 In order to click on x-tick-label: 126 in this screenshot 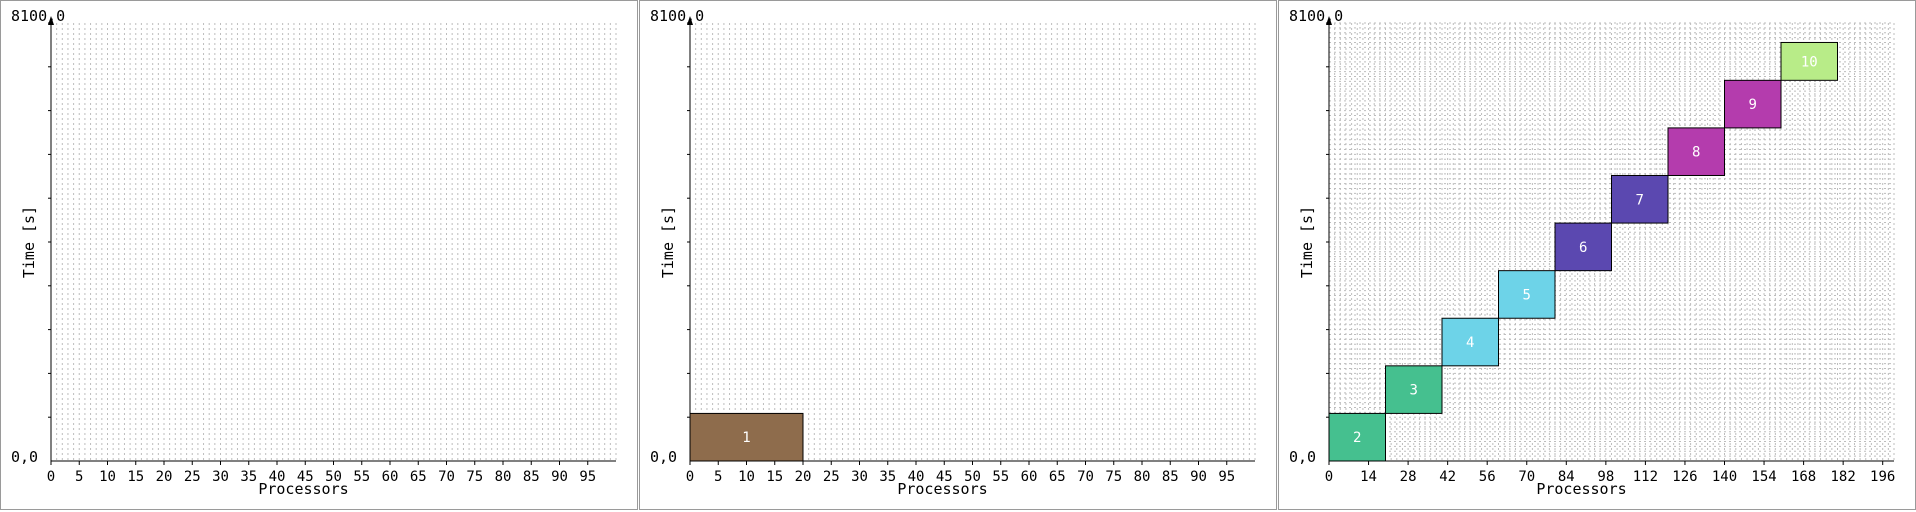, I will do `click(1684, 477)`.